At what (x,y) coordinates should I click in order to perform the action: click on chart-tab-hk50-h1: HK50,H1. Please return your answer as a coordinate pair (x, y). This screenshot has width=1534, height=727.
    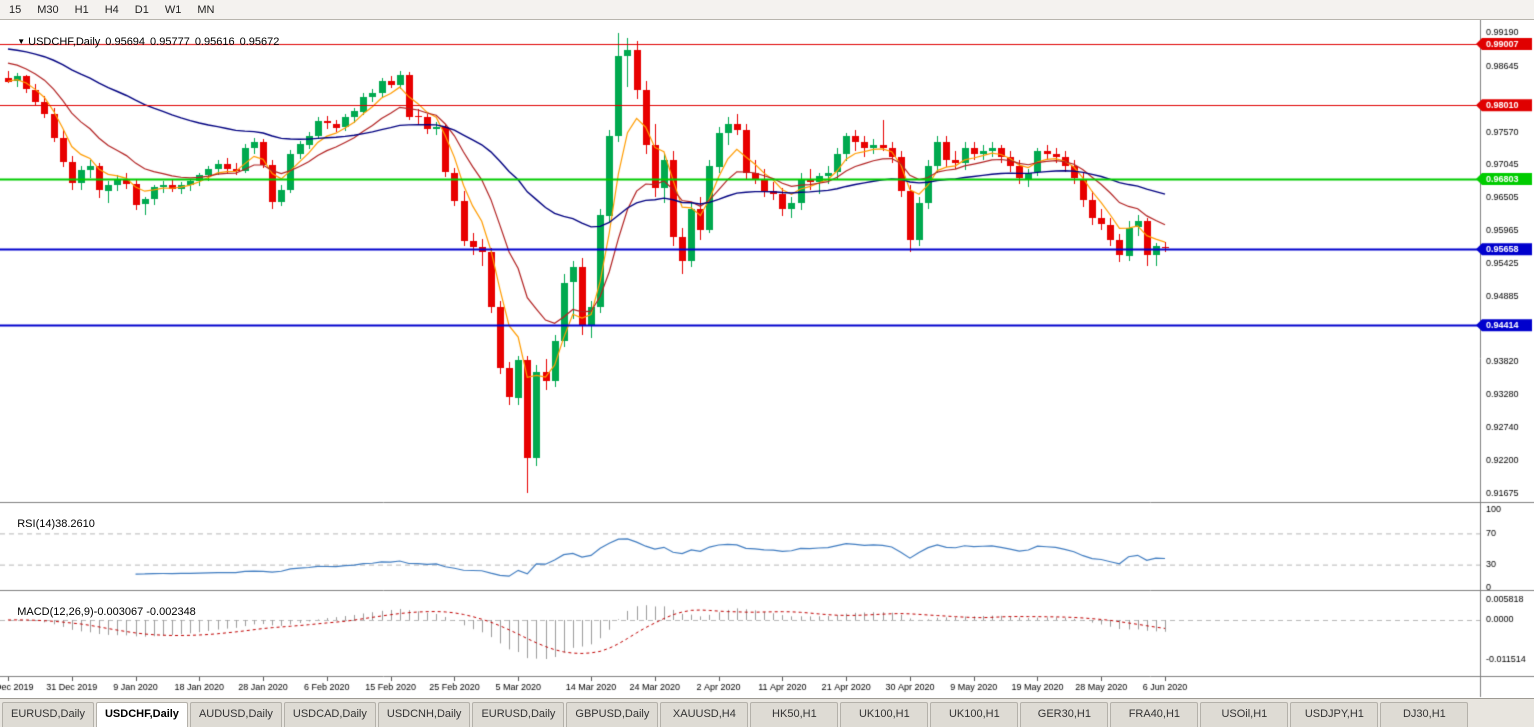
    Looking at the image, I should click on (794, 714).